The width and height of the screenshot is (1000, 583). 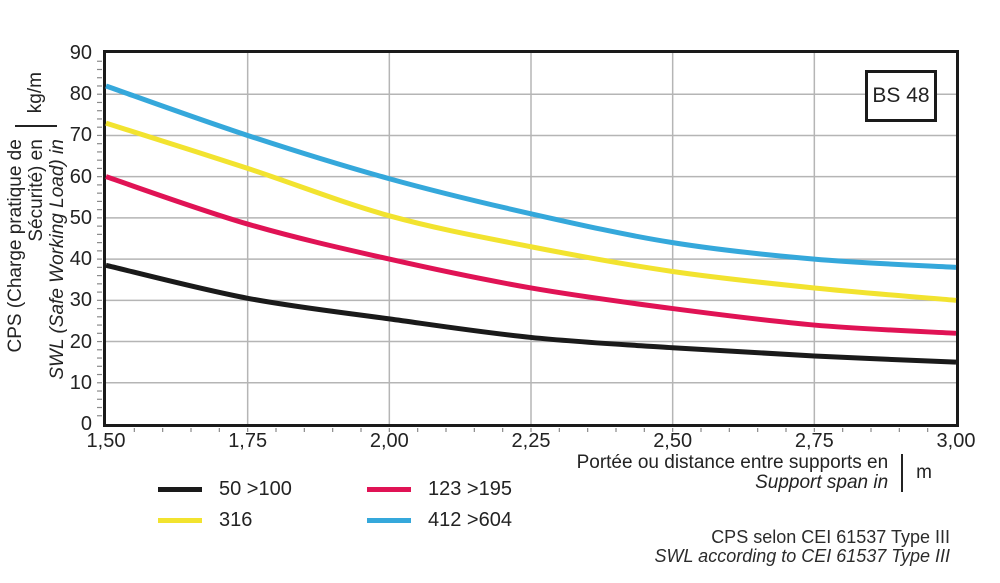 I want to click on legend-label: 123 >195, so click(x=470, y=488).